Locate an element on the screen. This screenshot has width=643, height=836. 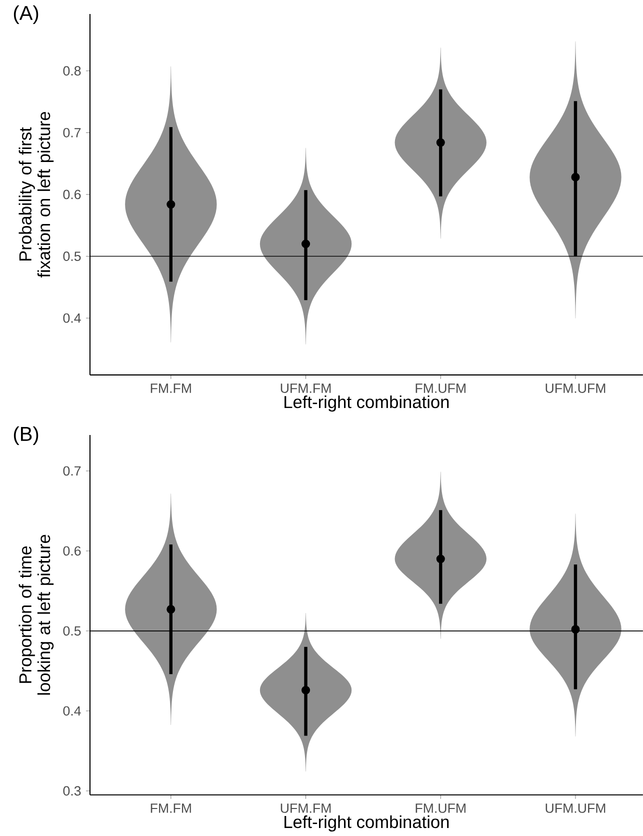
y-tick-label: 0.3 is located at coordinates (71, 791).